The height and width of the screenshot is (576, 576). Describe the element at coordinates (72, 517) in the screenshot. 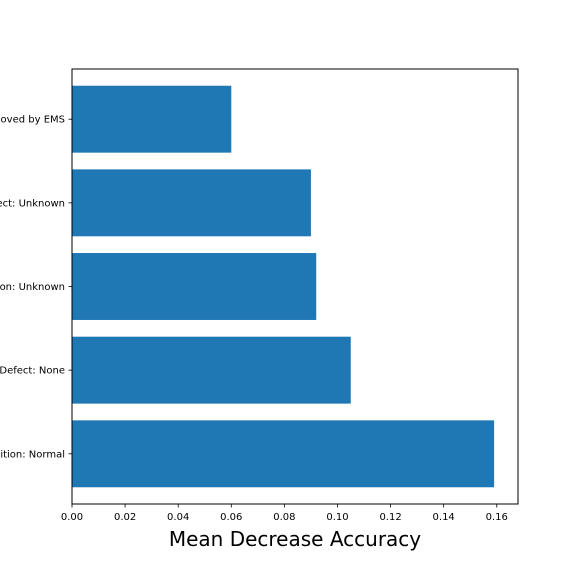

I see `x-tick-label-0: 0.00` at that location.